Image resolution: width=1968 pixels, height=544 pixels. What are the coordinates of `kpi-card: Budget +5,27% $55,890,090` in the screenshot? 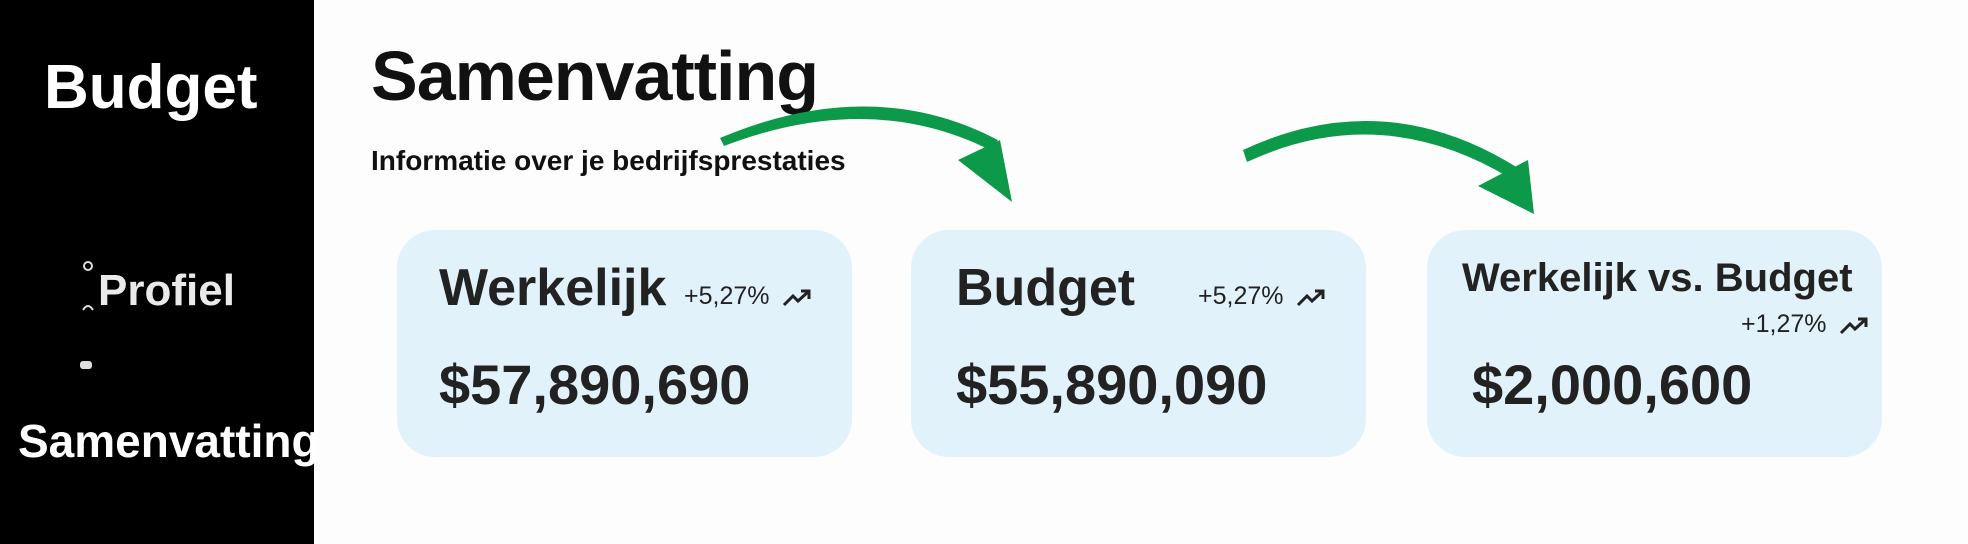 It's located at (1138, 343).